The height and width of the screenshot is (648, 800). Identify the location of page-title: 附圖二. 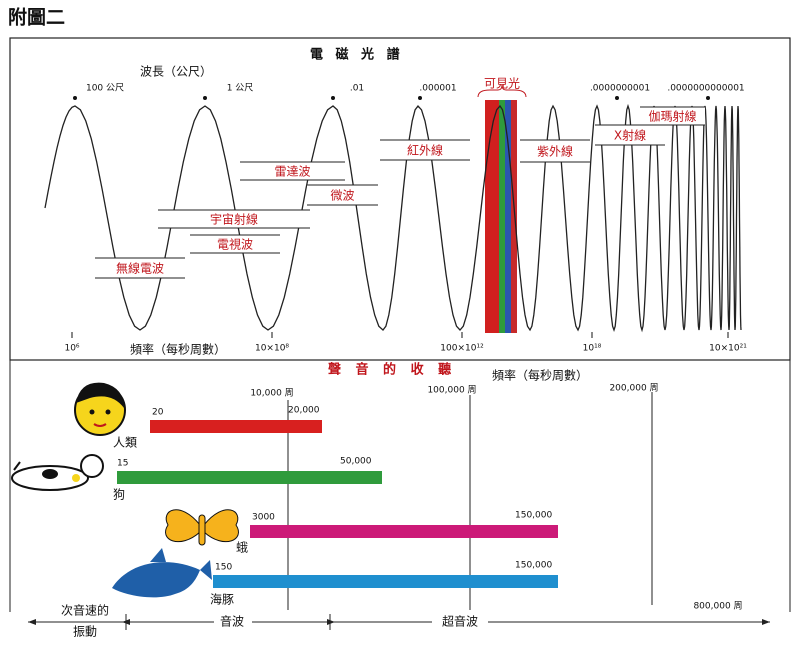
(36, 17).